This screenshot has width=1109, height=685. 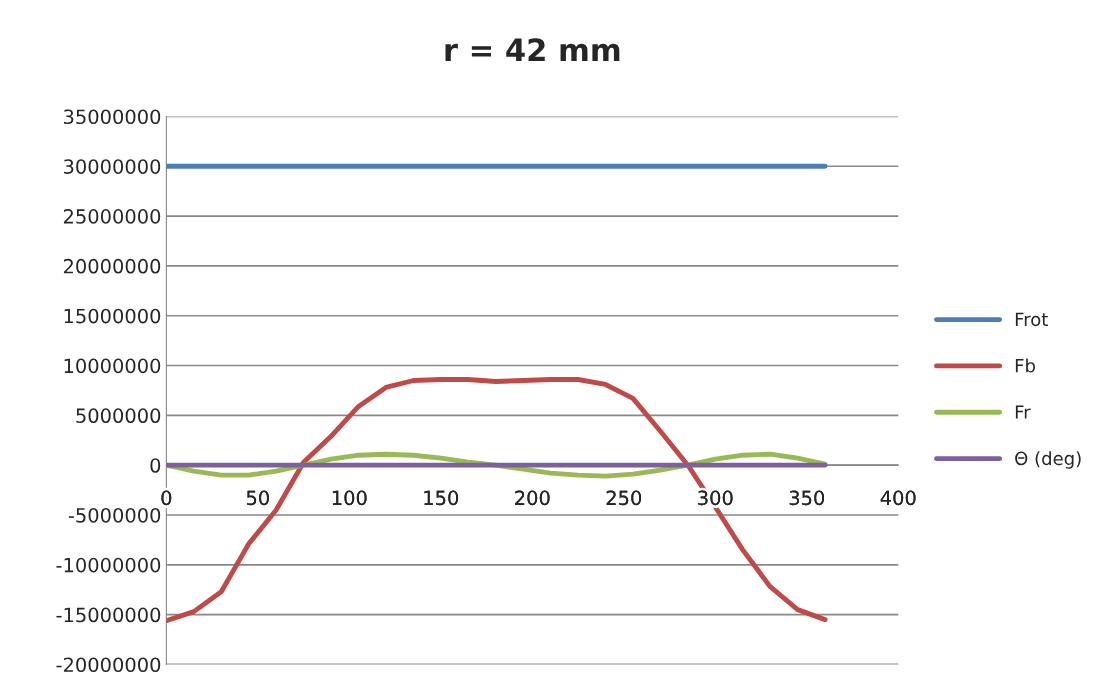 I want to click on x-tick-label: 100, so click(x=349, y=498).